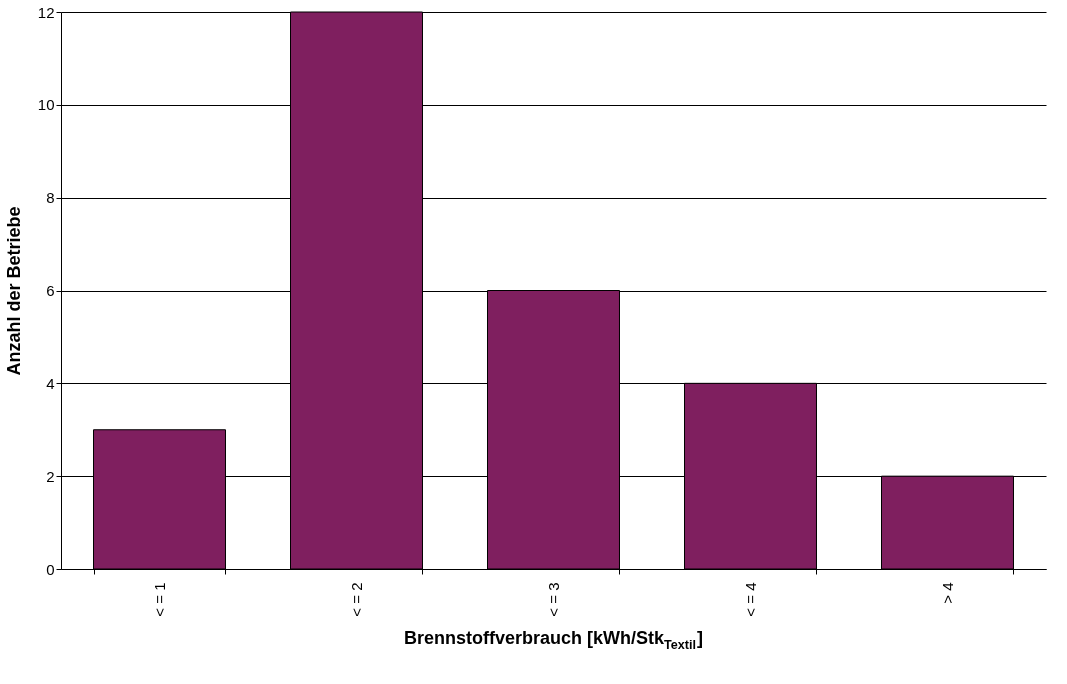 The height and width of the screenshot is (684, 1067). Describe the element at coordinates (46, 105) in the screenshot. I see `y-tick-label: 10` at that location.